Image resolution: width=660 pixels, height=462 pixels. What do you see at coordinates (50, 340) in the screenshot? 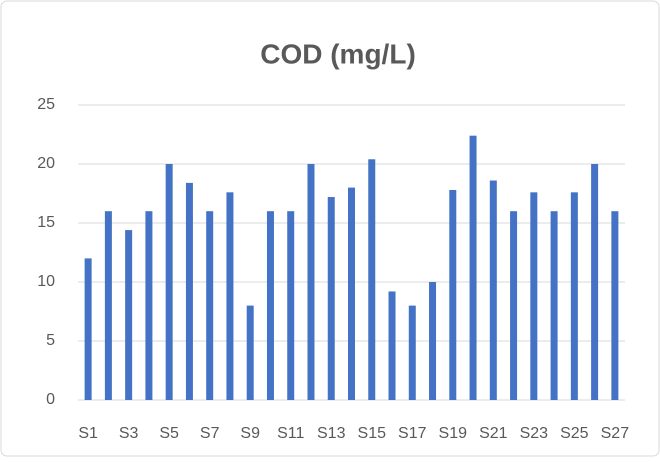
I see `y-tick-label: 5` at bounding box center [50, 340].